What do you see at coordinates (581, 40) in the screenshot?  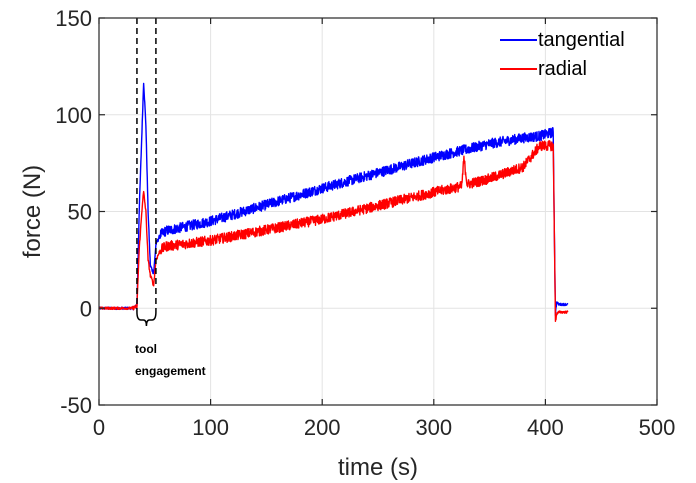 I see `legend-label-tangential: tangential` at bounding box center [581, 40].